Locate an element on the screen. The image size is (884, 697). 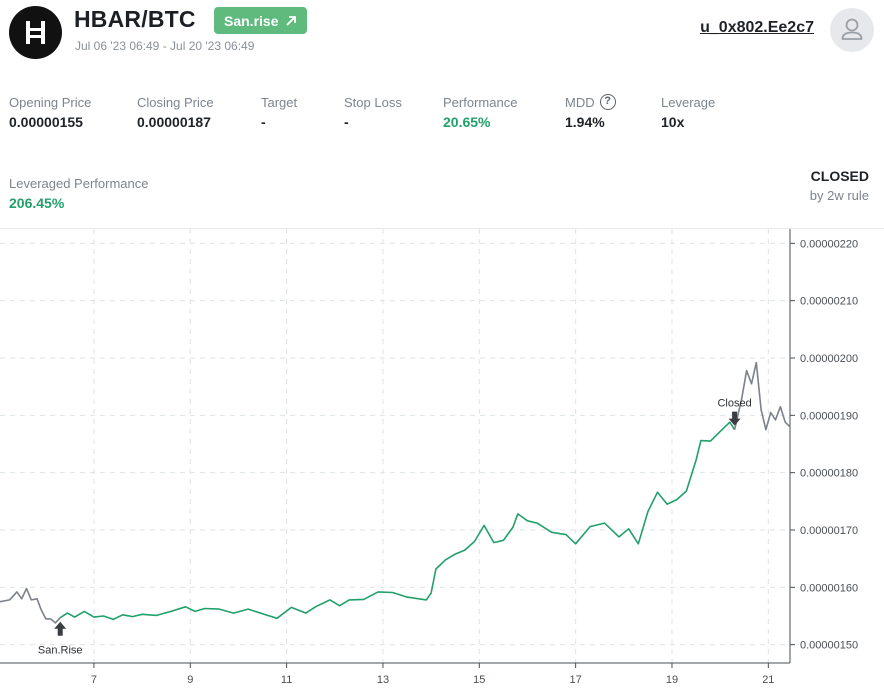
avatar is located at coordinates (852, 30).